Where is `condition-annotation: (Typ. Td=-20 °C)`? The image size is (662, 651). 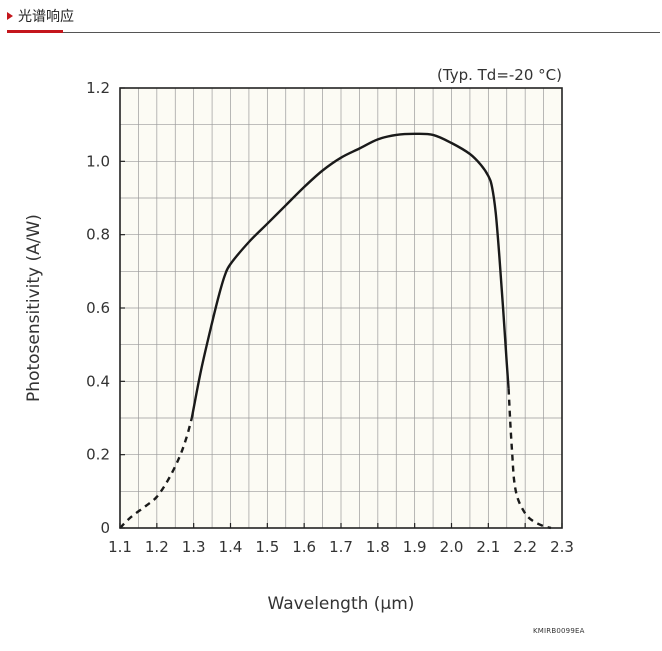 condition-annotation: (Typ. Td=-20 °C) is located at coordinates (499, 75).